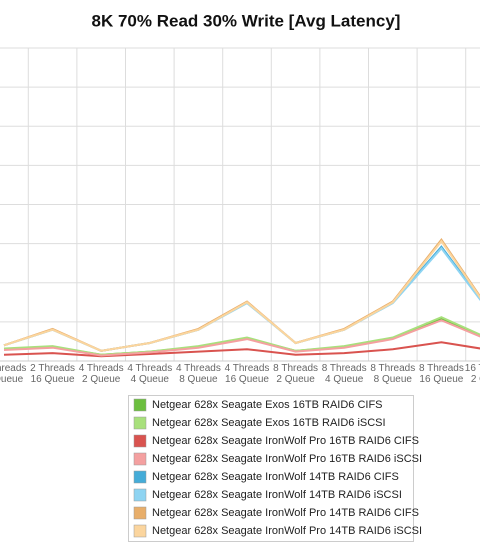 The image size is (480, 547). What do you see at coordinates (247, 374) in the screenshot?
I see `x-tick-label: 4 Threads 16 Queue` at bounding box center [247, 374].